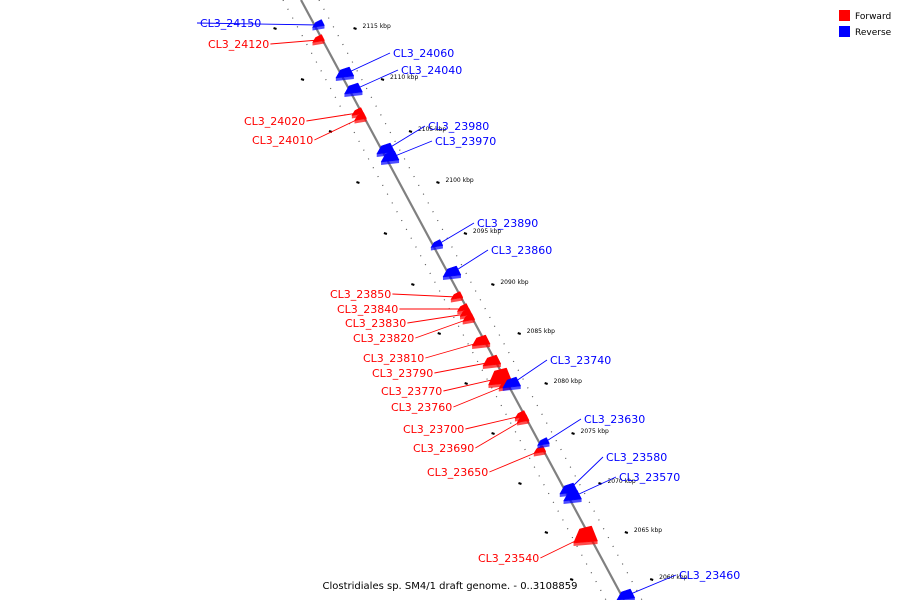 This screenshot has height=600, width=900. Describe the element at coordinates (360, 294) in the screenshot. I see `gene-label: CL3_23850` at that location.